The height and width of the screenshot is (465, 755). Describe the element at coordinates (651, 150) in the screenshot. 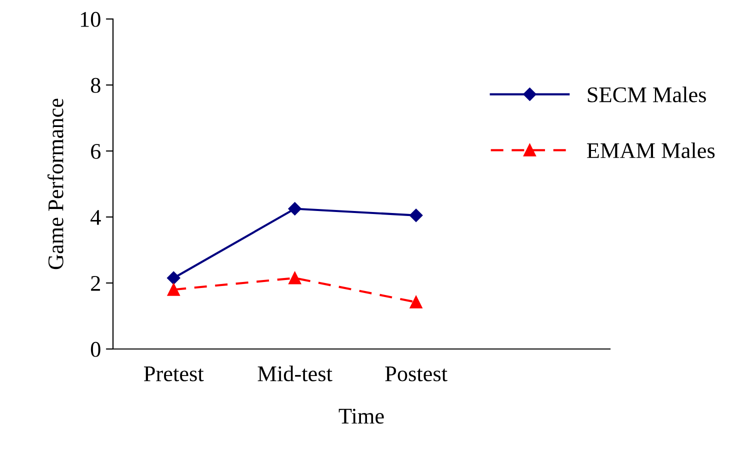

I see `legend-label: EMAM Males` at that location.